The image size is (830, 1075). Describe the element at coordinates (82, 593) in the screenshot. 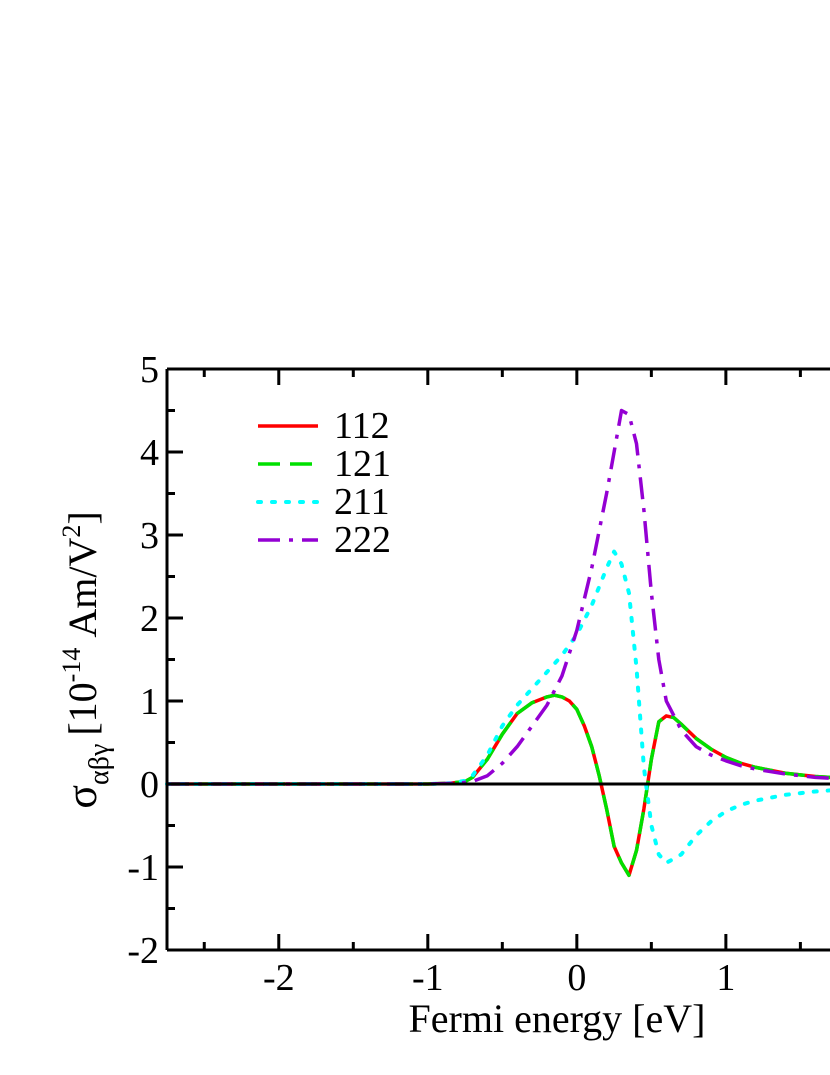

I see `y-axis-unit: Am/V` at that location.